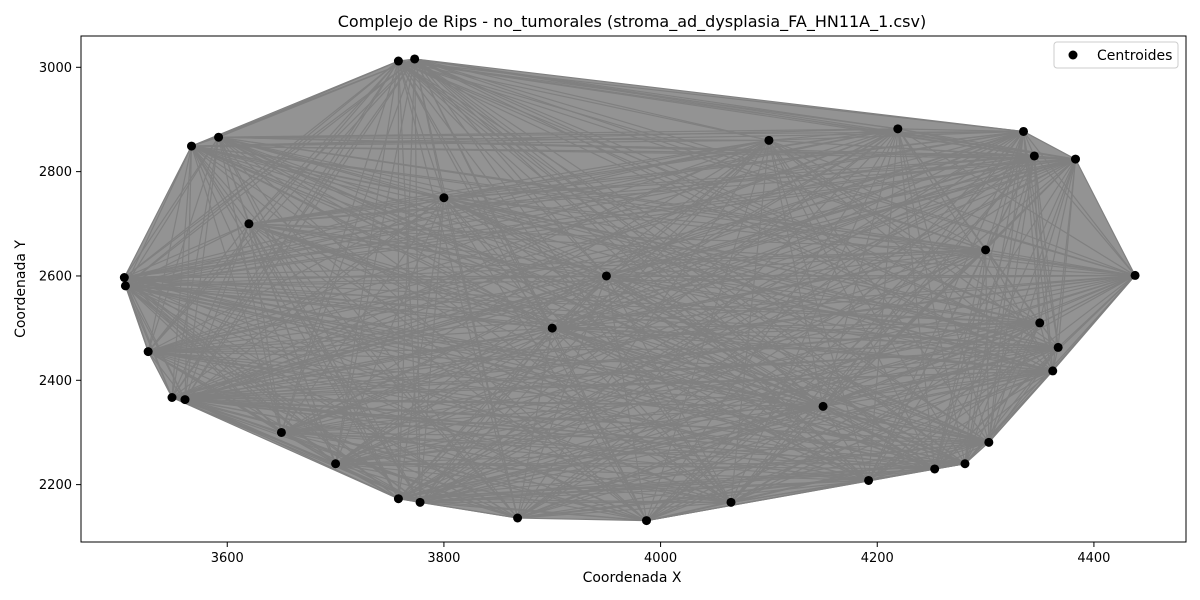 The width and height of the screenshot is (1200, 600). I want to click on x-tick-label: 3800, so click(443, 558).